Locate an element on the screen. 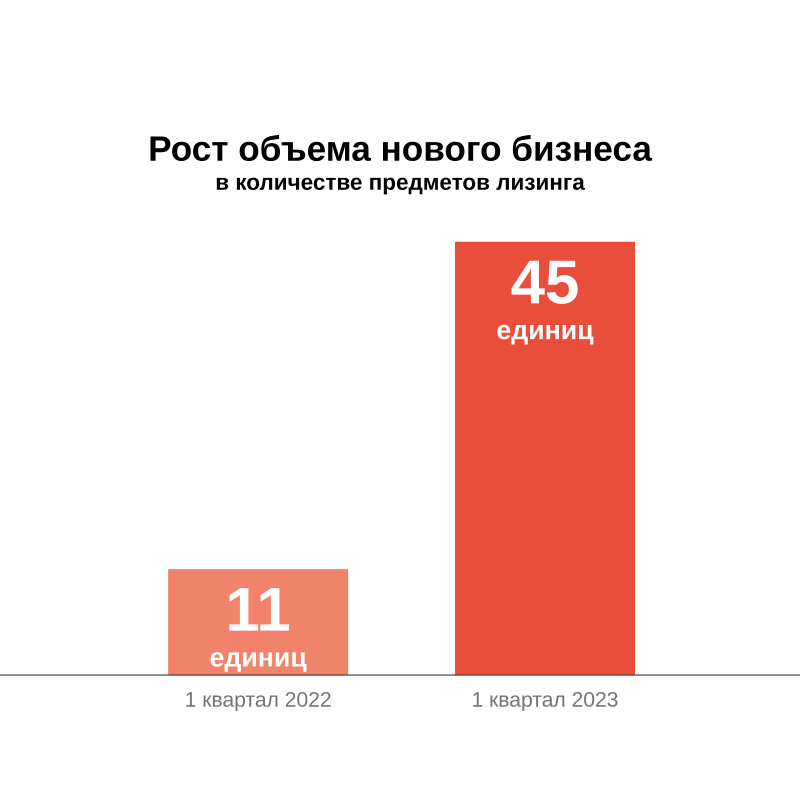 The height and width of the screenshot is (800, 800). x-tick-label: 1 квартал 2023 is located at coordinates (545, 702).